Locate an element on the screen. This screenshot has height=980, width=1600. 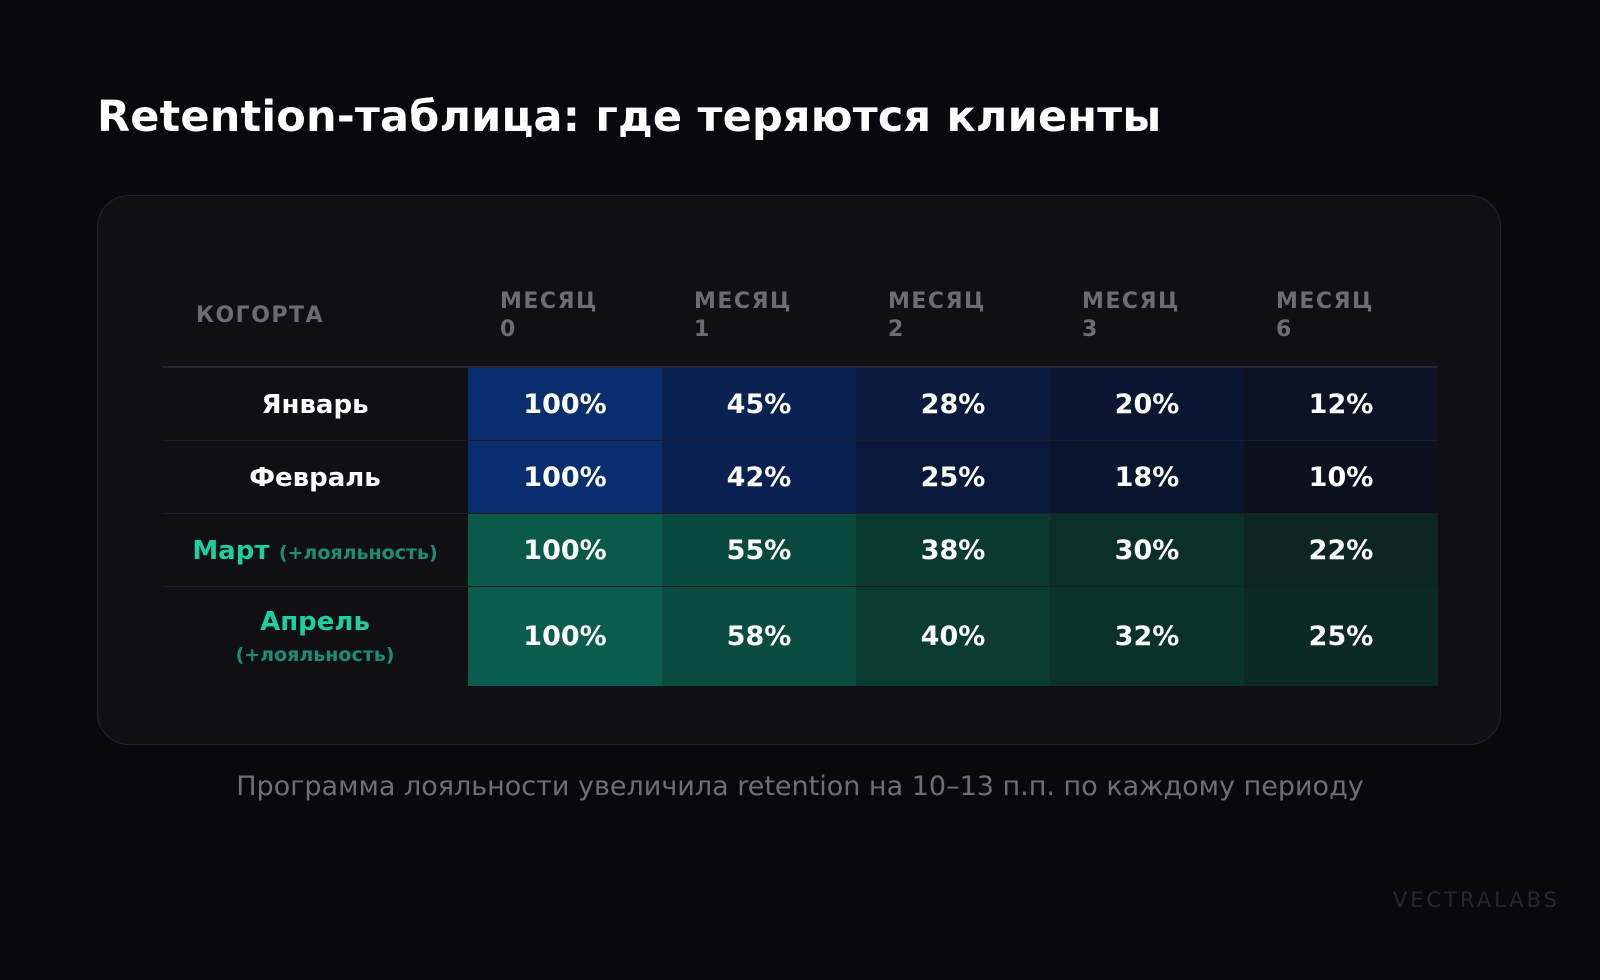
column-header-month-1: МЕСЯЦ 1 is located at coordinates (759, 317).